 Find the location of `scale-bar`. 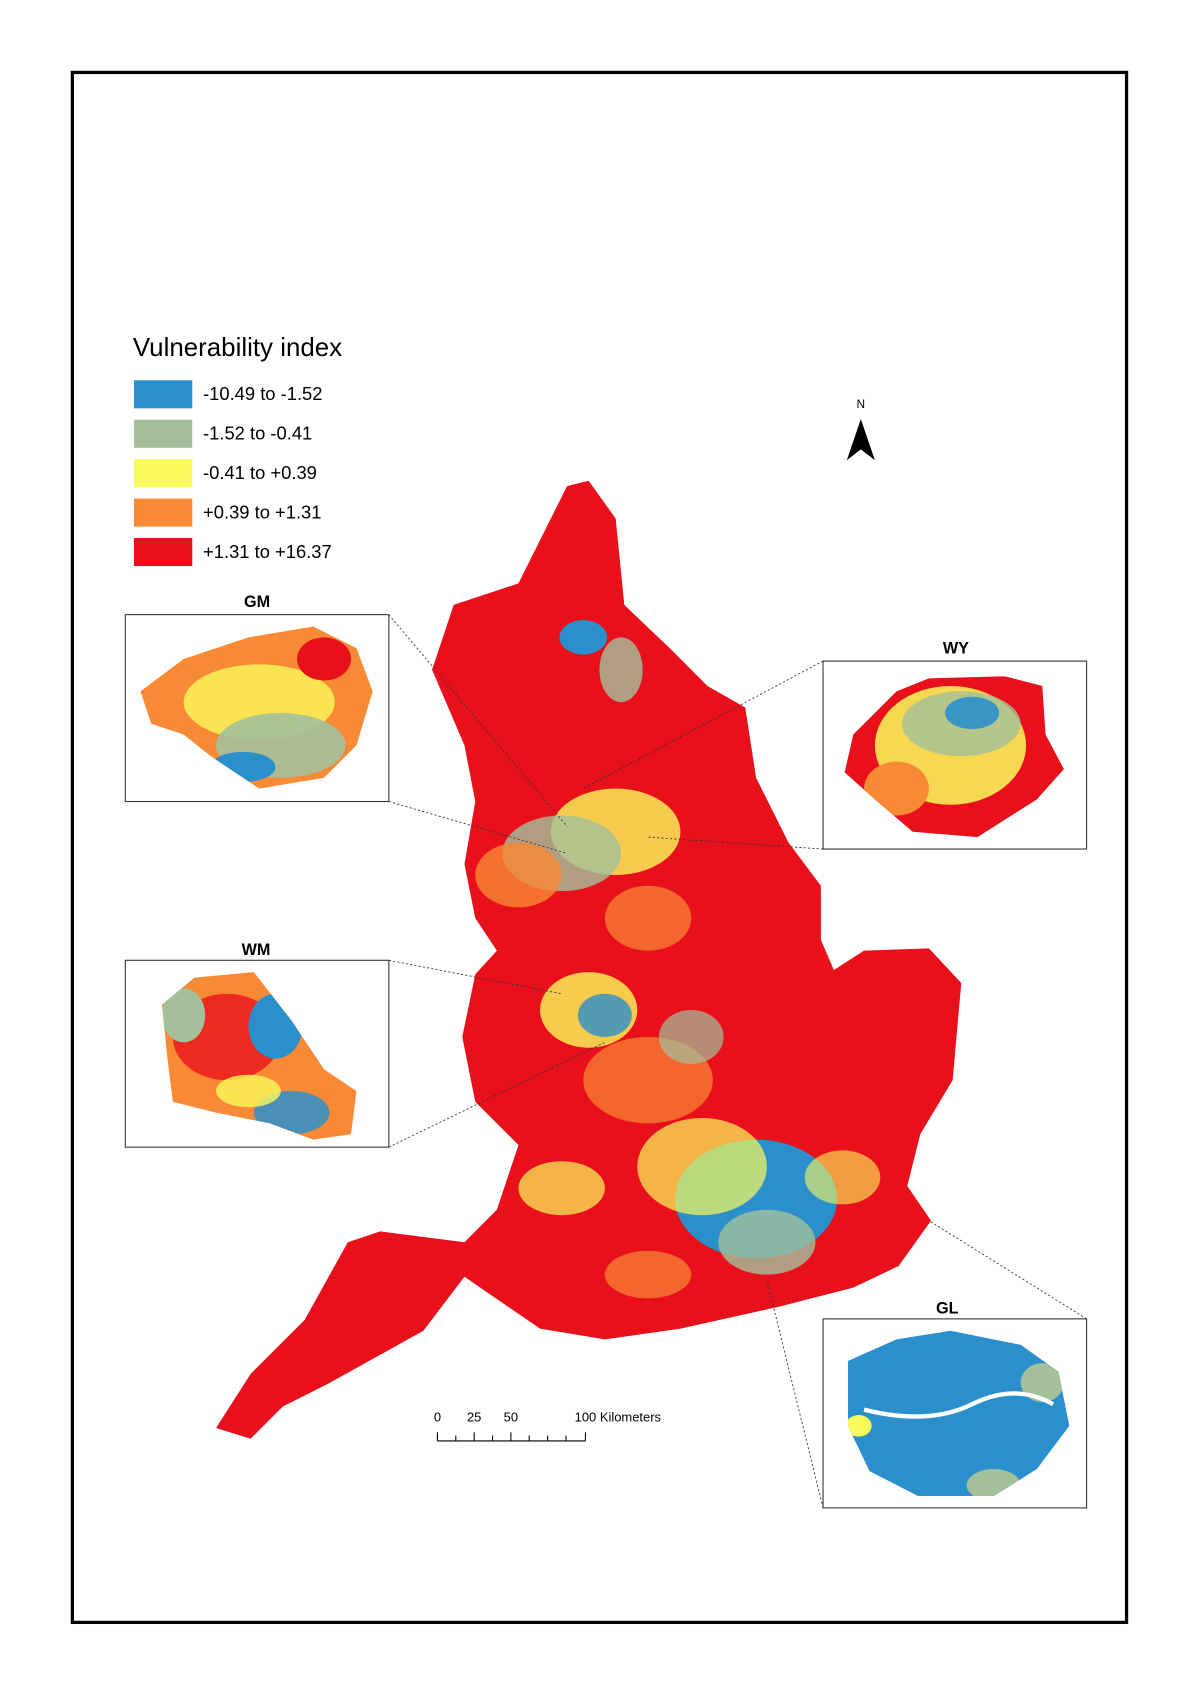

scale-bar is located at coordinates (511, 1437).